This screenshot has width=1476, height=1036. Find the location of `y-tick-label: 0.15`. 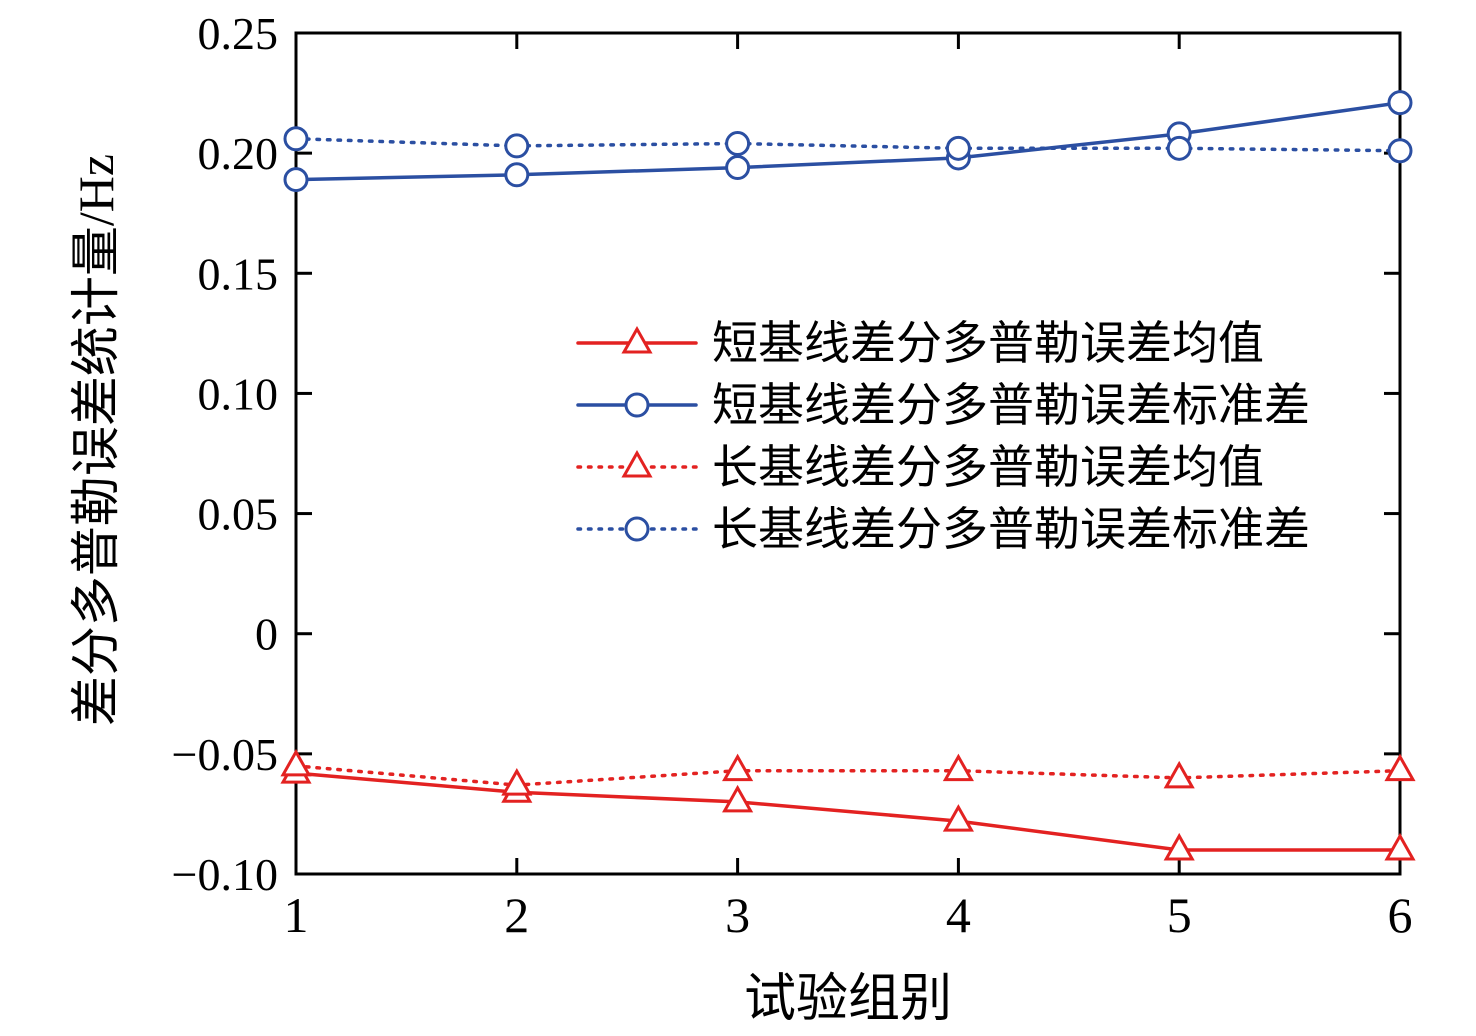

y-tick-label: 0.15 is located at coordinates (238, 273).